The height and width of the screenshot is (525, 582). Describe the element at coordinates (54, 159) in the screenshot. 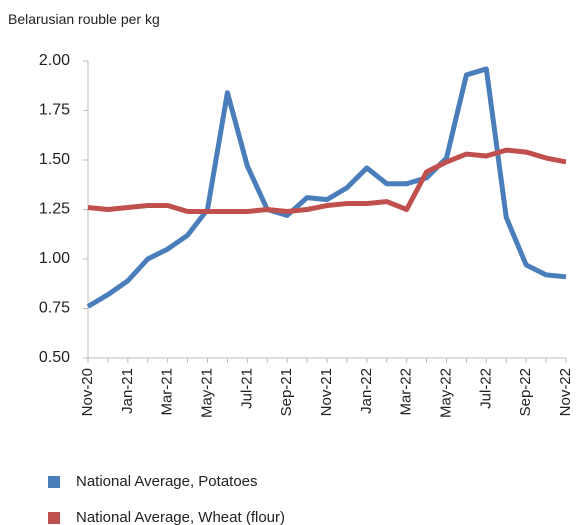

I see `y-tick-label: 1.50` at that location.